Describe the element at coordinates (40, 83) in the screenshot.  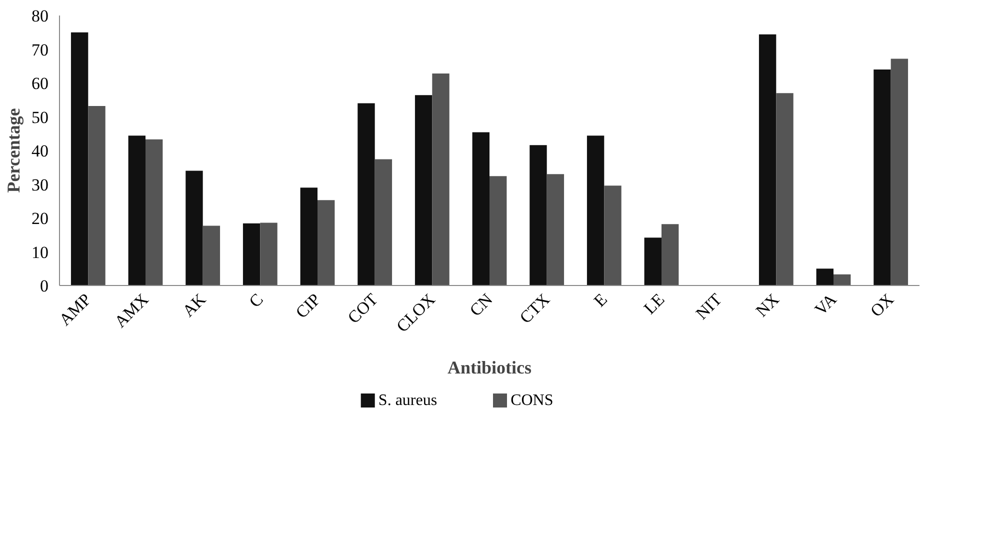
I see `y-tick-label: 60` at that location.